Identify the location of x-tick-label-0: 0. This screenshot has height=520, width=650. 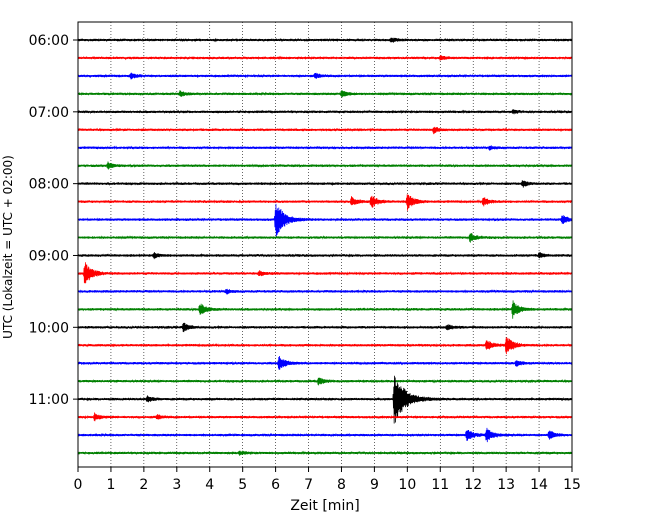
(78, 485).